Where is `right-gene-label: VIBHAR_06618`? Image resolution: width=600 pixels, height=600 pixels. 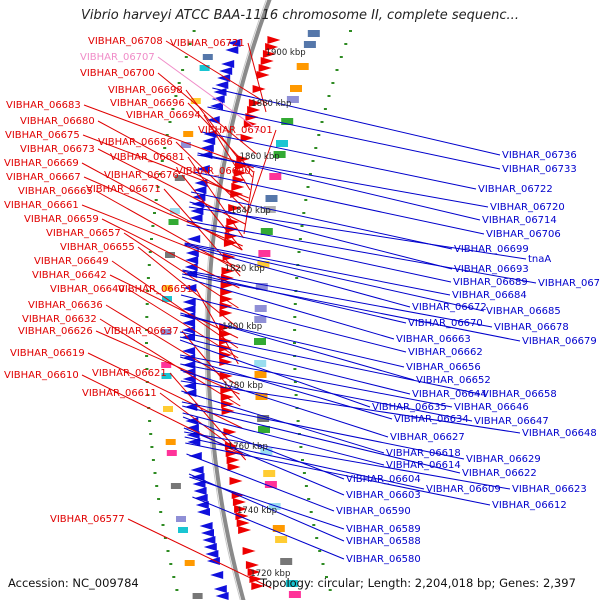 right-gene-label: VIBHAR_06618 is located at coordinates (423, 453).